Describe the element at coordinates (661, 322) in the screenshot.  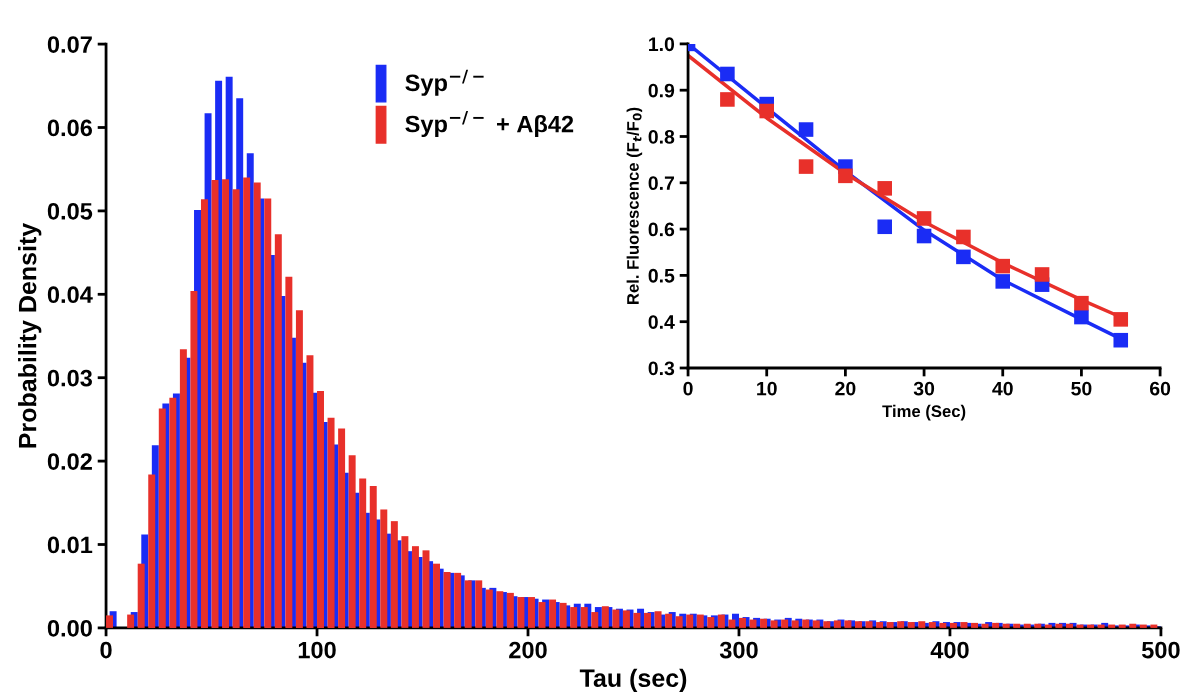
I see `y-tick-label: 0.4` at that location.